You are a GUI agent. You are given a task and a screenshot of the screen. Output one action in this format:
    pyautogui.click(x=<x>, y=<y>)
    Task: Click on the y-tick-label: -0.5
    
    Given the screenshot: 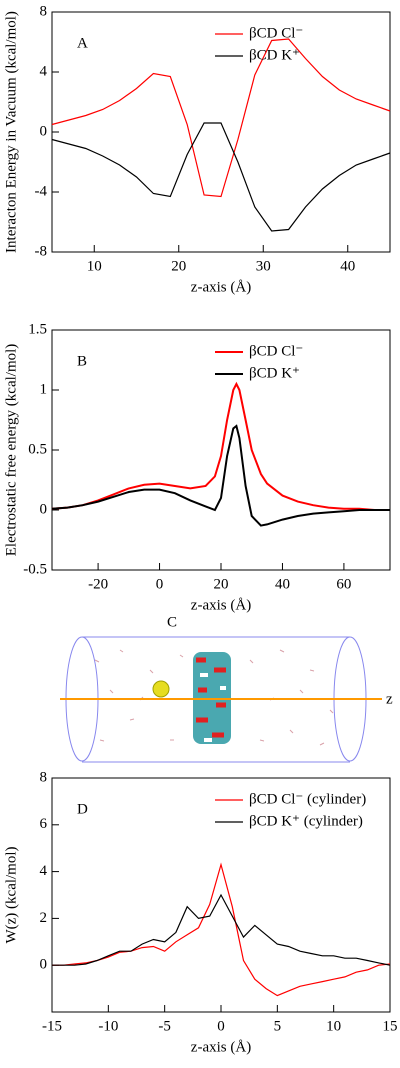 What is the action you would take?
    pyautogui.click(x=35, y=569)
    